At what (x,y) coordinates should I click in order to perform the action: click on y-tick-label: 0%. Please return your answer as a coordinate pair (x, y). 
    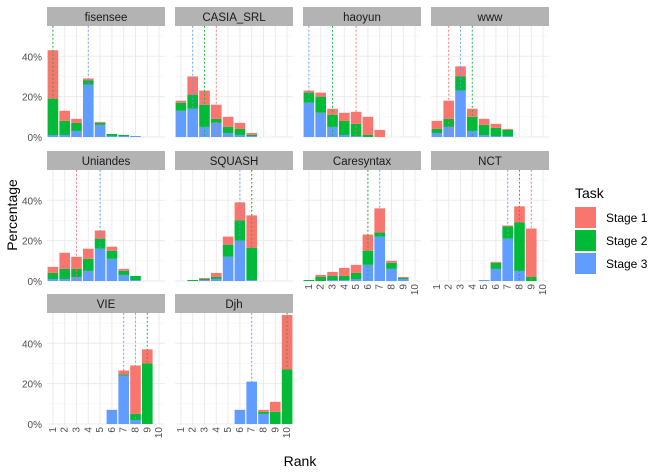
    Looking at the image, I should click on (35, 282).